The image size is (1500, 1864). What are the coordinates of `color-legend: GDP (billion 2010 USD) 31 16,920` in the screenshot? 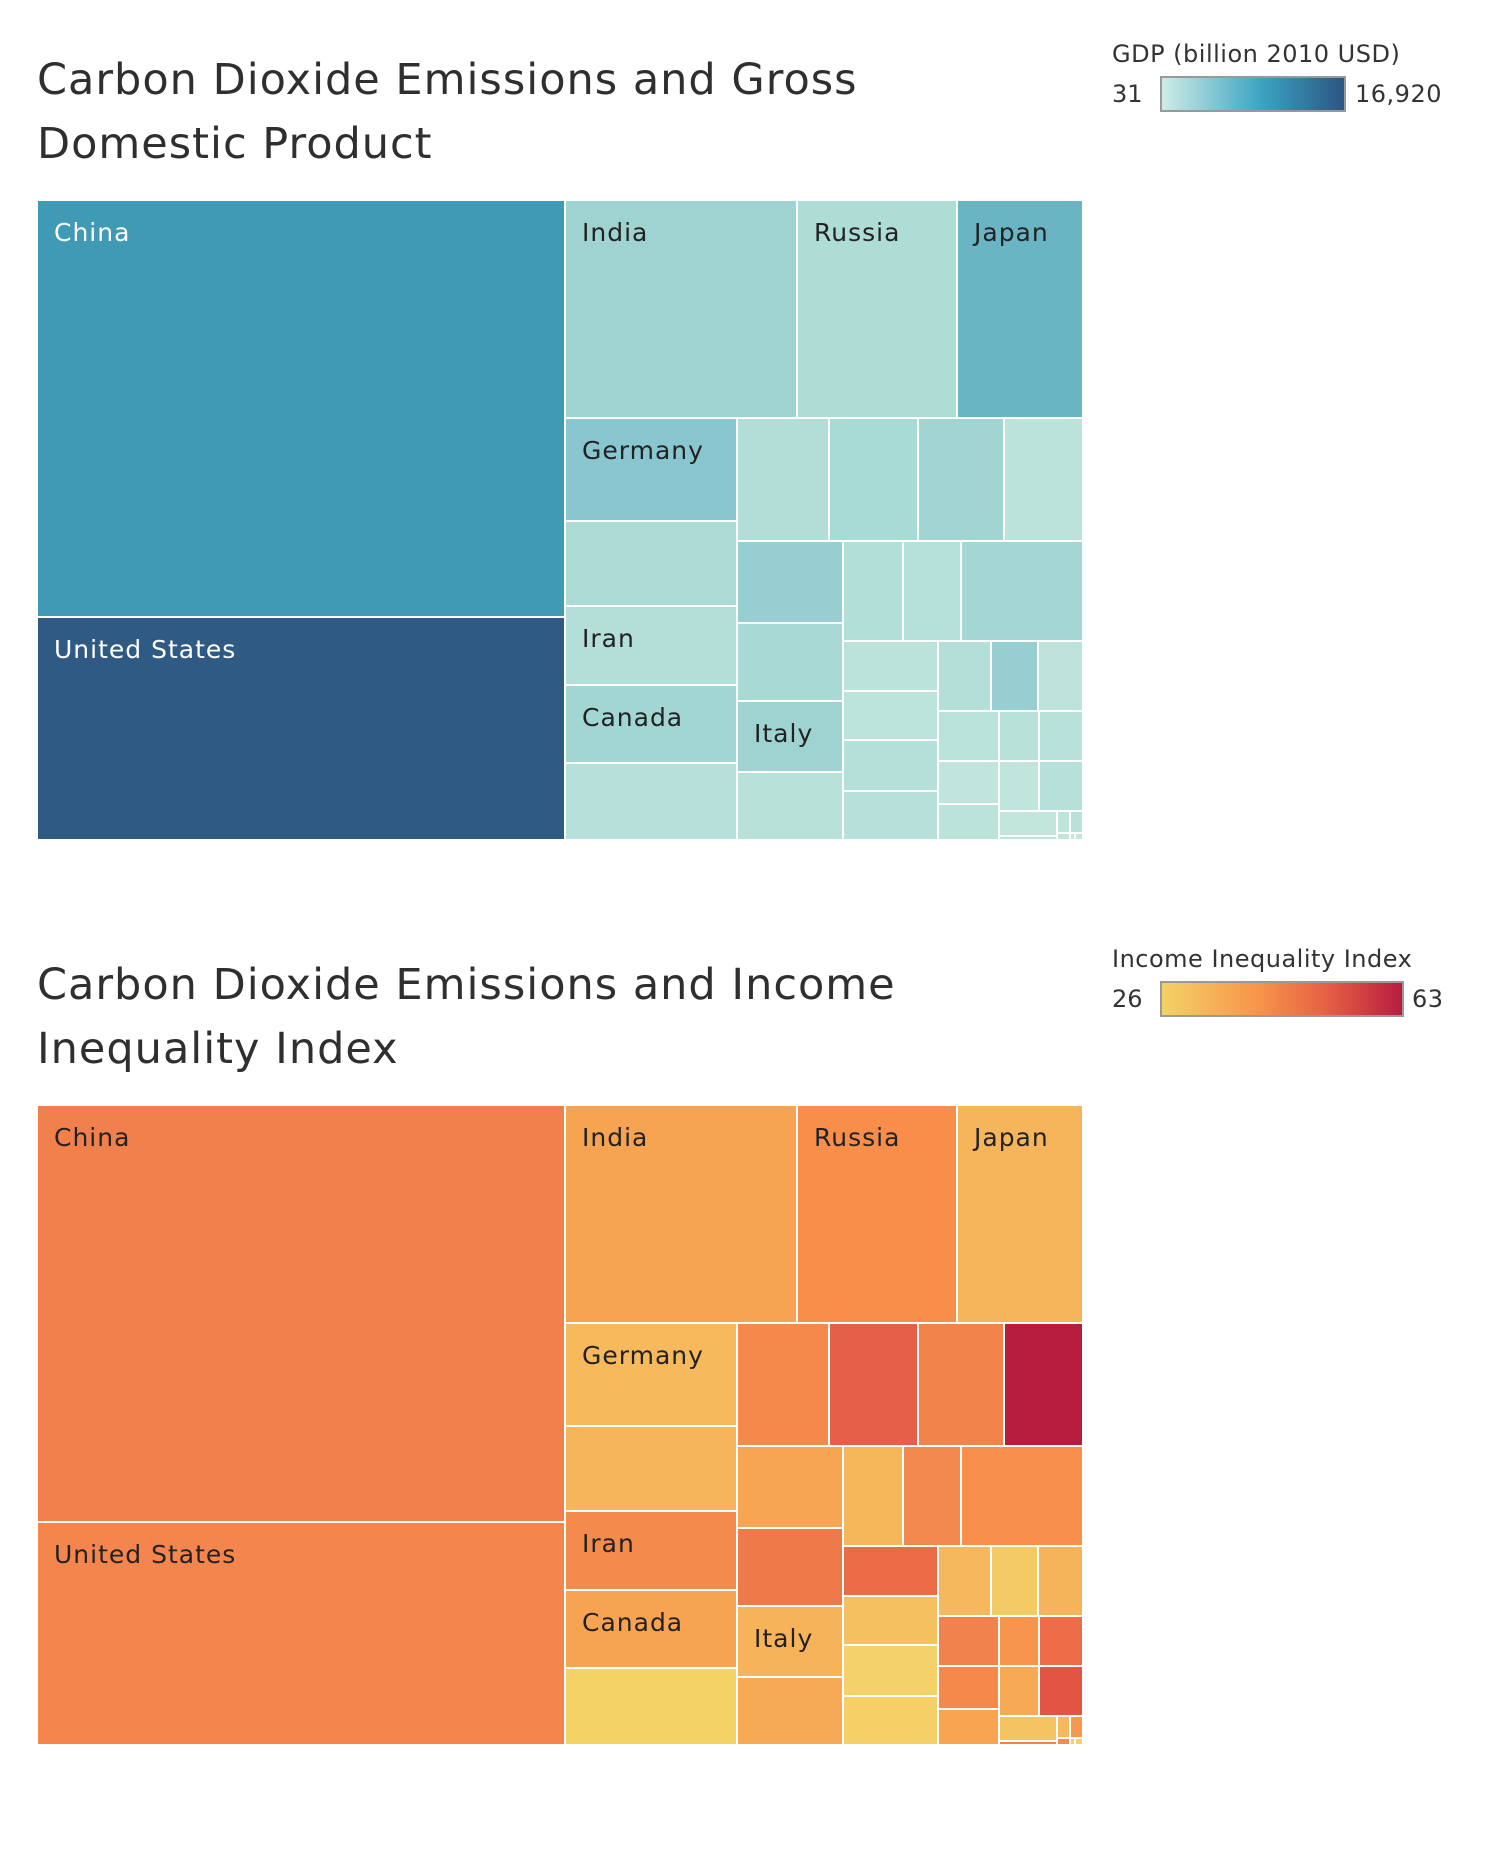 It's located at (1292, 80).